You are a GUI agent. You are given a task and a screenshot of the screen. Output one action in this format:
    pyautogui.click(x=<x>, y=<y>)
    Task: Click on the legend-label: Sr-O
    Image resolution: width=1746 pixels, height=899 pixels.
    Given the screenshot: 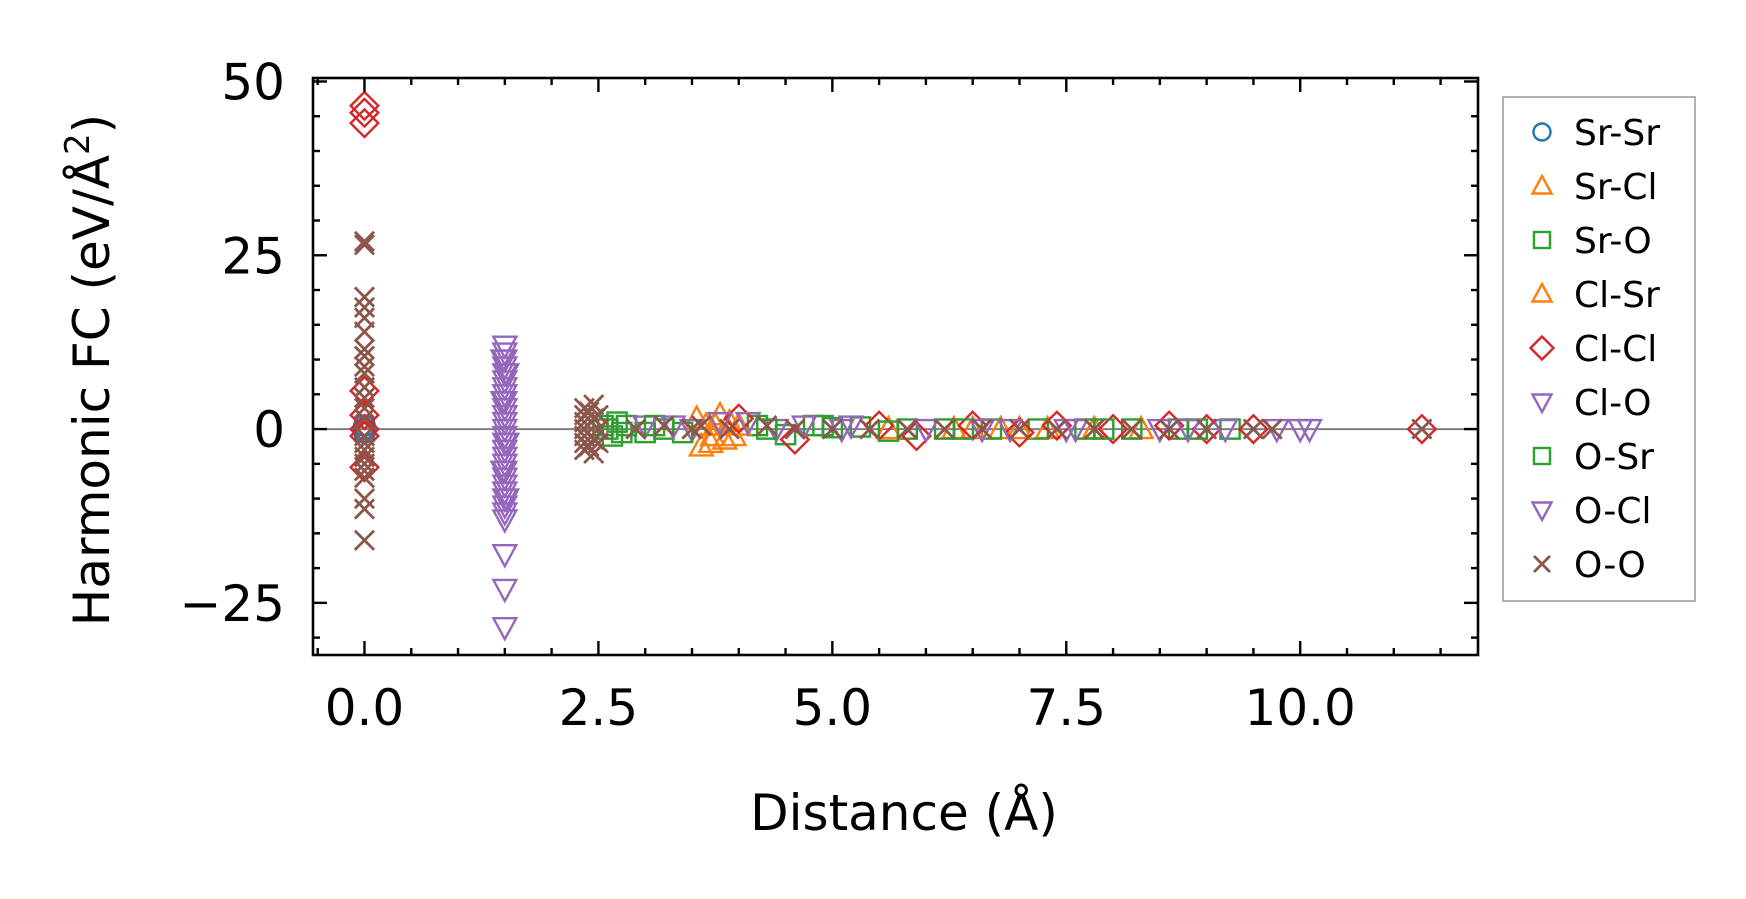 What is the action you would take?
    pyautogui.click(x=1613, y=241)
    